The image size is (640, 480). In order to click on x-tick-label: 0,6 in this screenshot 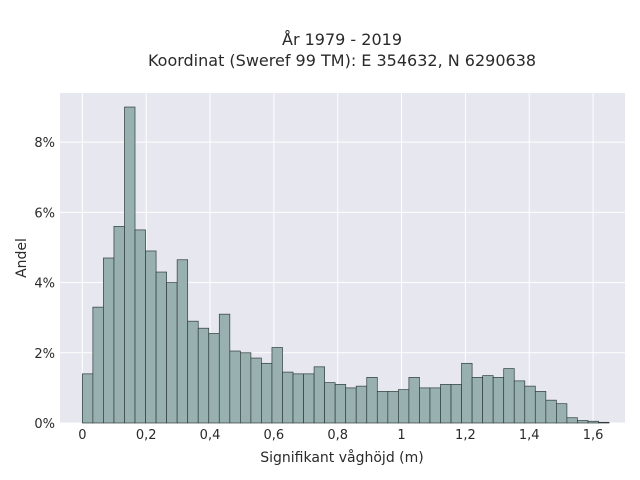, I will do `click(274, 435)`.